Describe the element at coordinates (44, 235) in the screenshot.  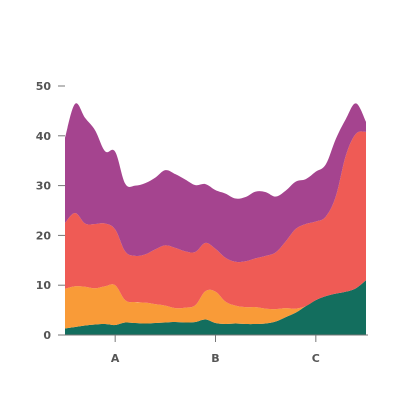
I see `y-tick-label: 20` at that location.